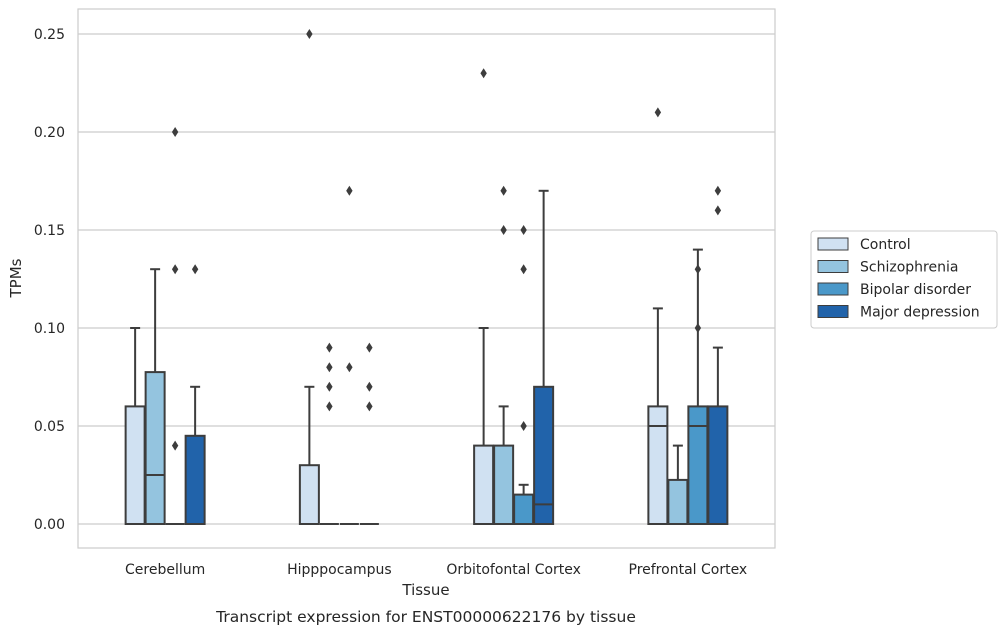 The image size is (1007, 634). I want to click on x-axis-label: Tissue, so click(425, 590).